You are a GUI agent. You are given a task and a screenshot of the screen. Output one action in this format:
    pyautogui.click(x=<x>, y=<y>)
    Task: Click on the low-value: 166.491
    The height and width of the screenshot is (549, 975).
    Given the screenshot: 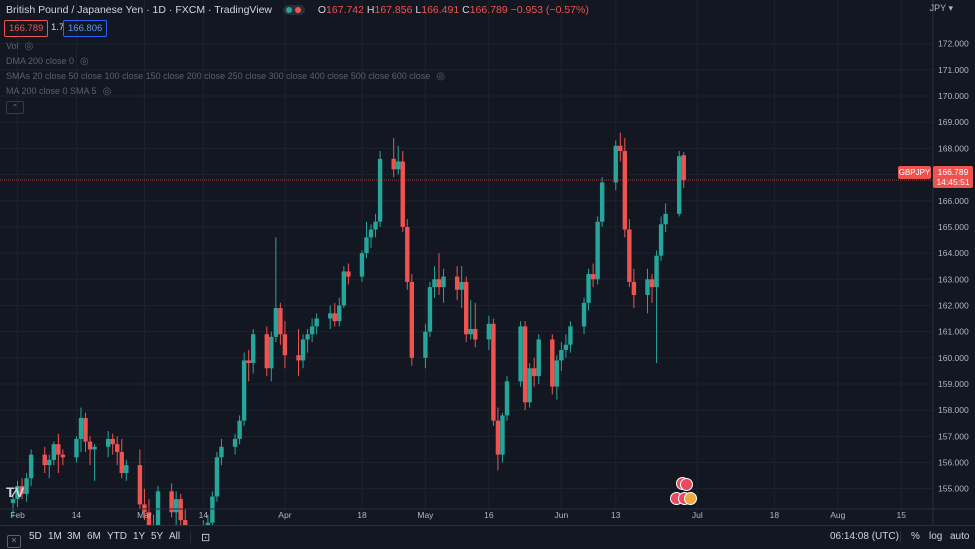 What is the action you would take?
    pyautogui.click(x=440, y=10)
    